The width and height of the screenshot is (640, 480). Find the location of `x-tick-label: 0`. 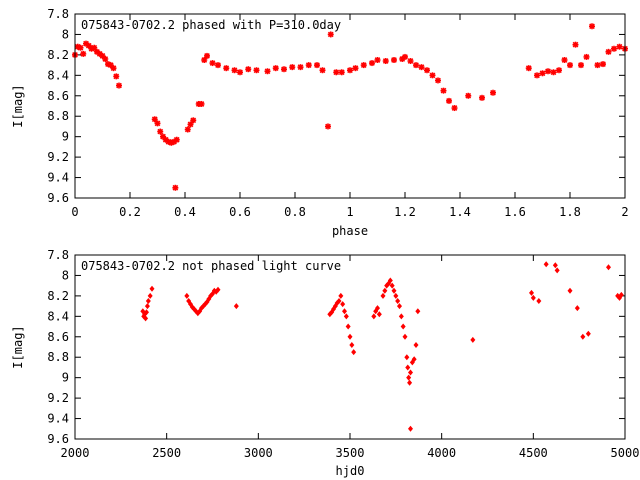

x-tick-label: 0 is located at coordinates (74, 212).